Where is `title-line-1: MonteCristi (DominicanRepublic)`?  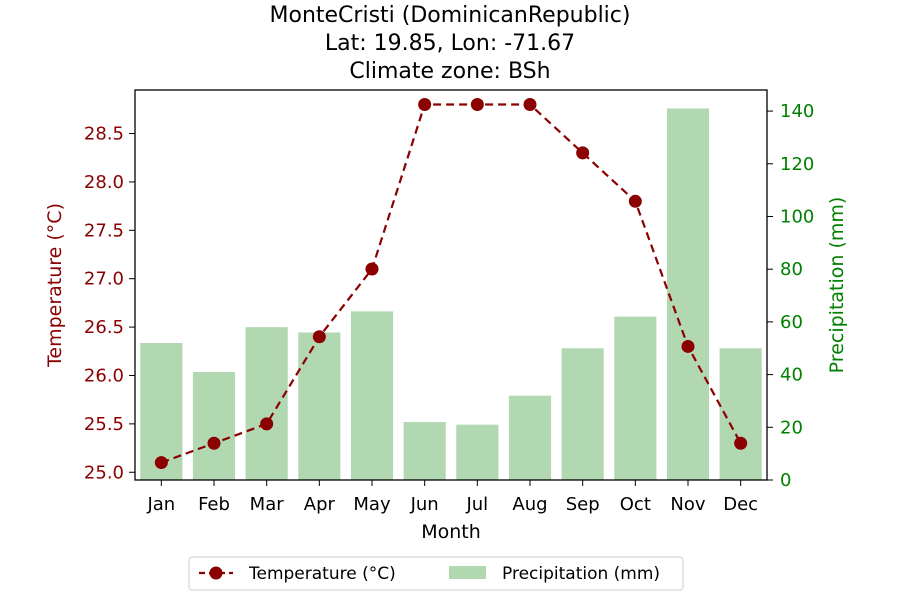
title-line-1: MonteCristi (DominicanRepublic) is located at coordinates (450, 15).